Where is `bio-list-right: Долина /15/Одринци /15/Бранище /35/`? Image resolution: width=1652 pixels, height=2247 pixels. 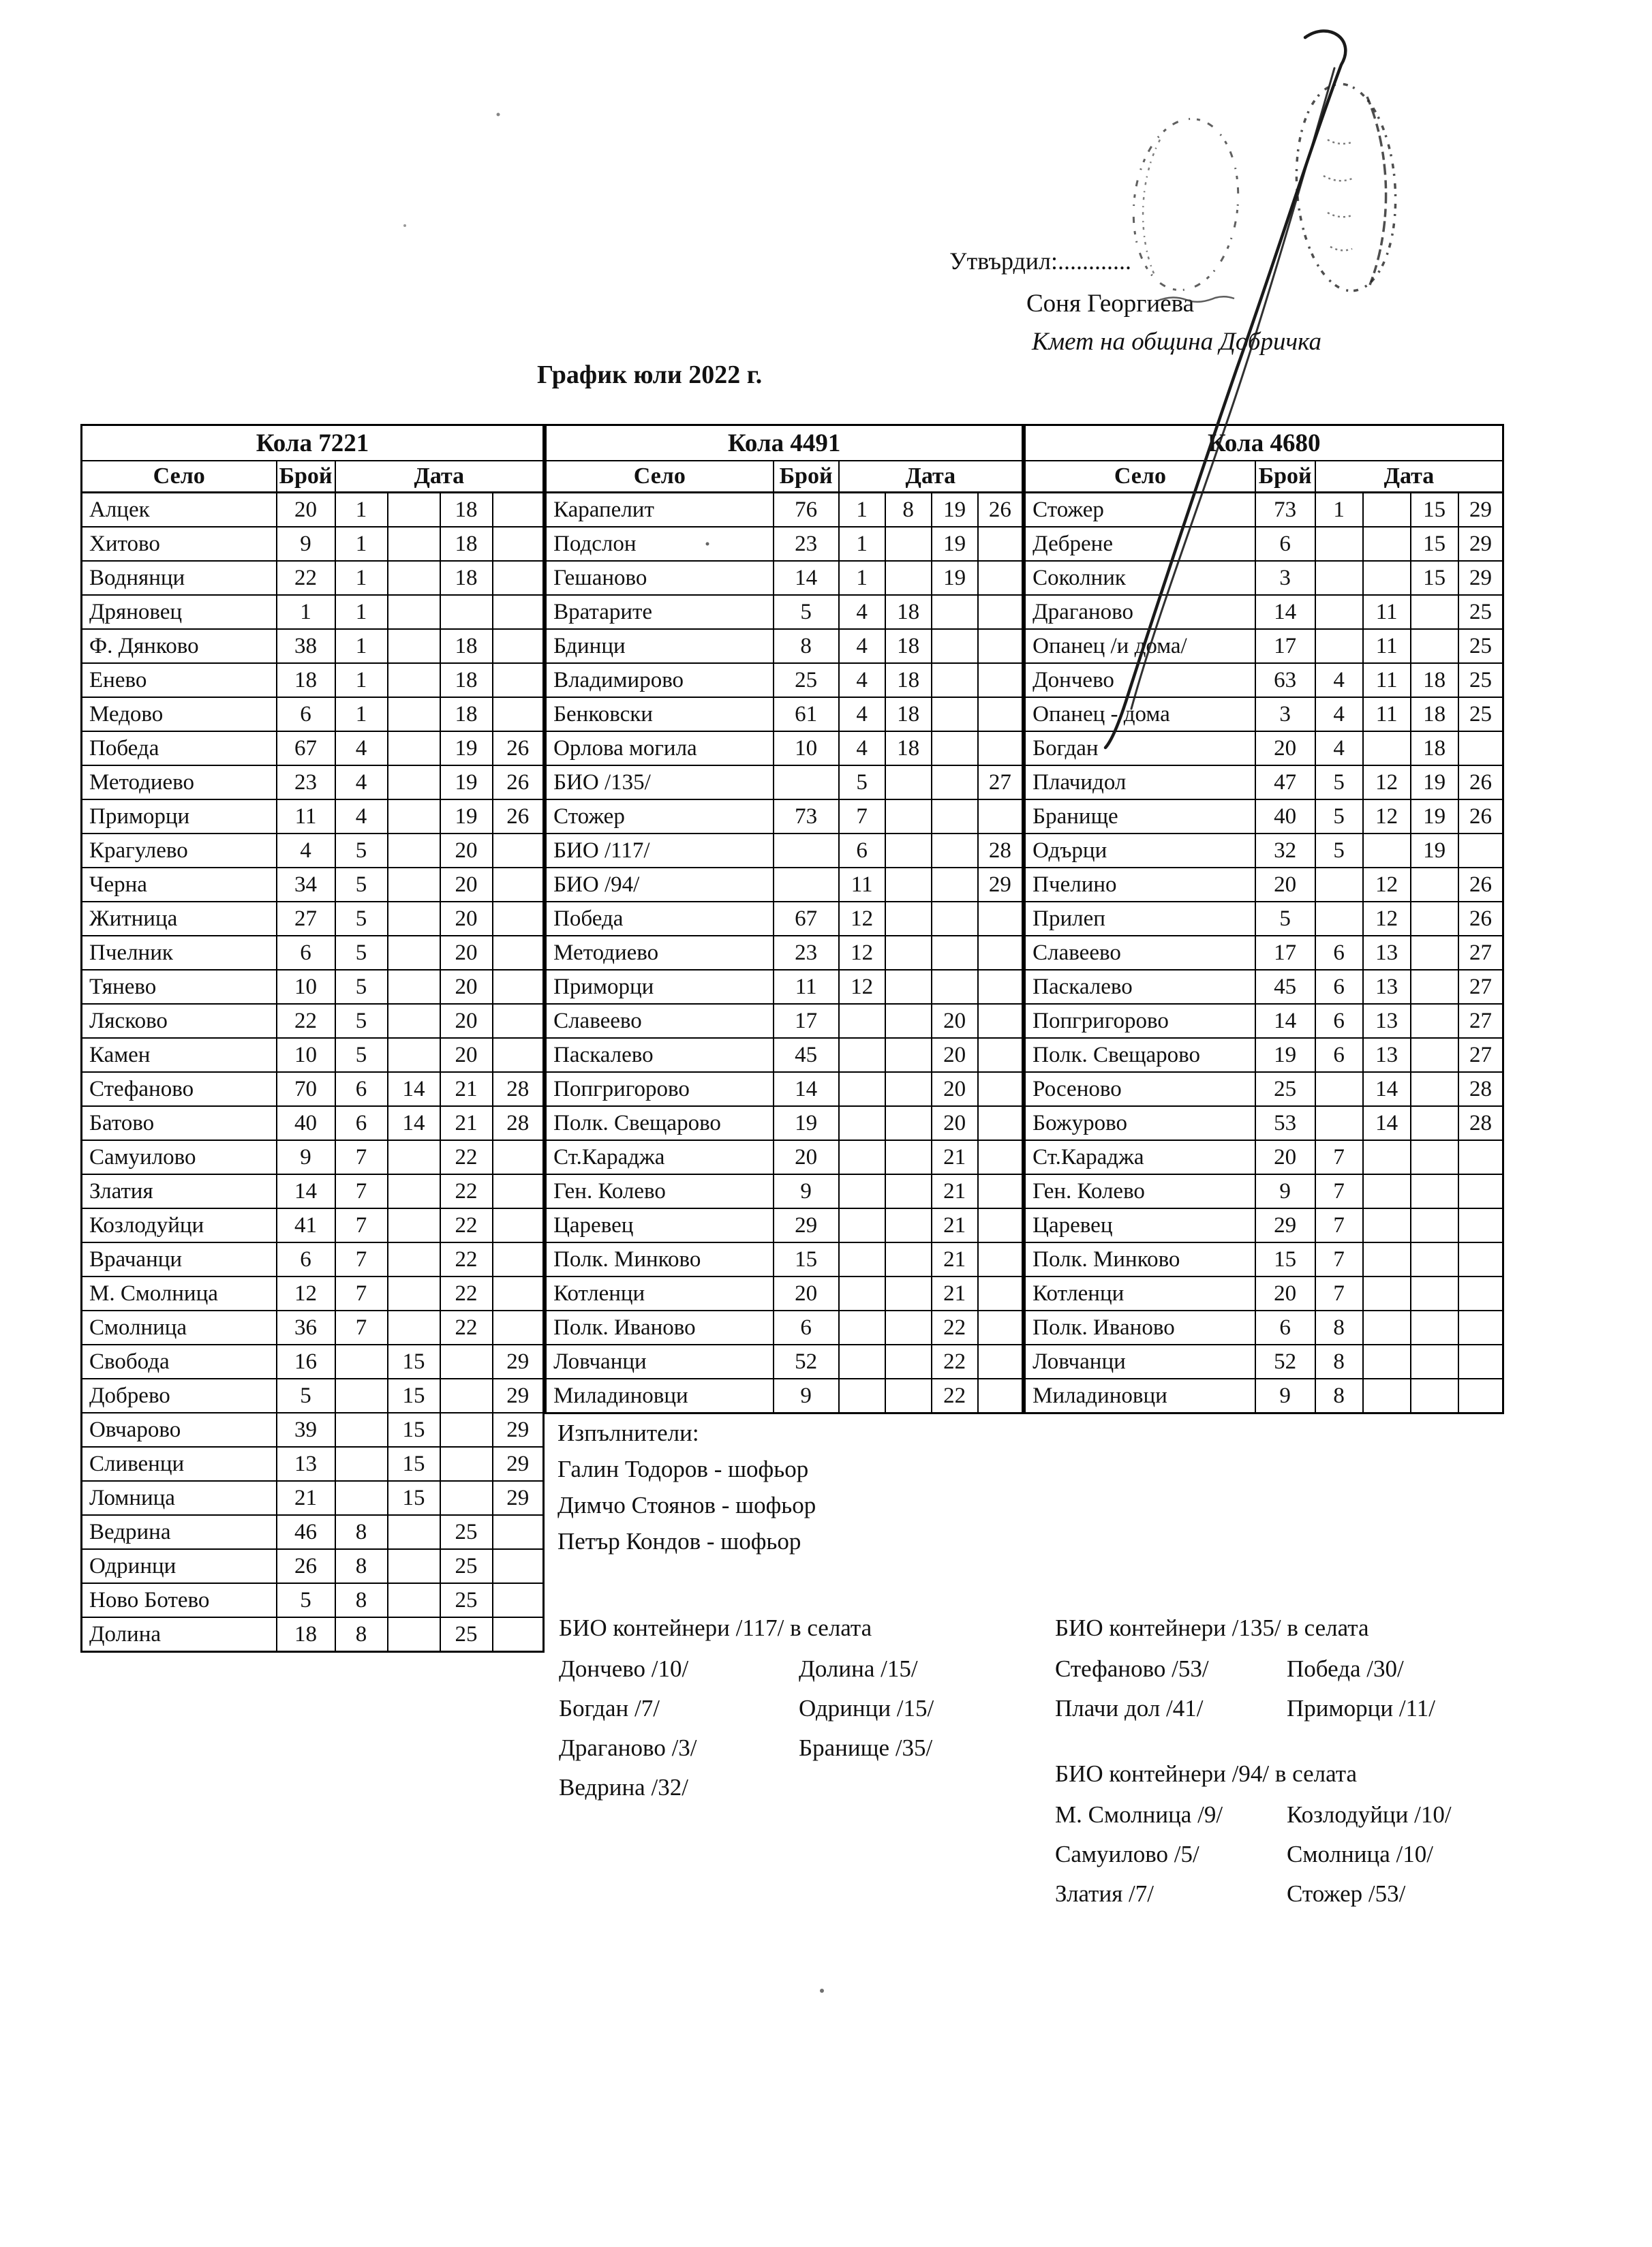 bio-list-right: Долина /15/Одринци /15/Бранище /35/ is located at coordinates (866, 1728).